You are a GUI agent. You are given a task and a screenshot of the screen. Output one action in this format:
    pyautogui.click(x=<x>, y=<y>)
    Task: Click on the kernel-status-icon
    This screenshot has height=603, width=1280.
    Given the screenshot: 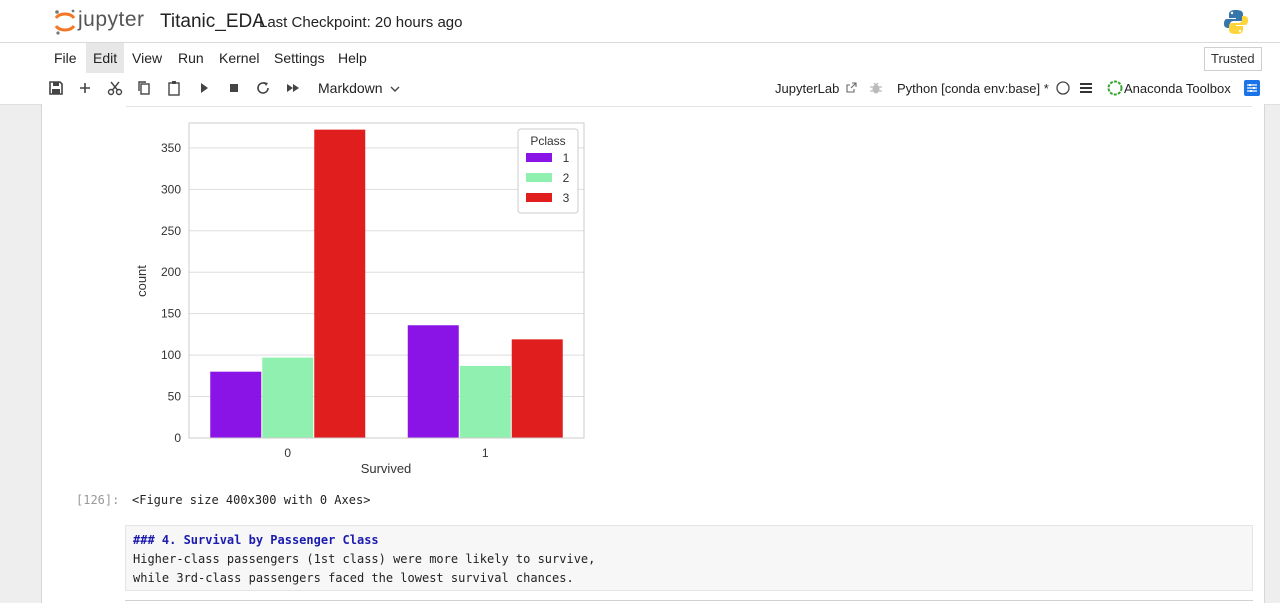 What is the action you would take?
    pyautogui.click(x=1063, y=88)
    